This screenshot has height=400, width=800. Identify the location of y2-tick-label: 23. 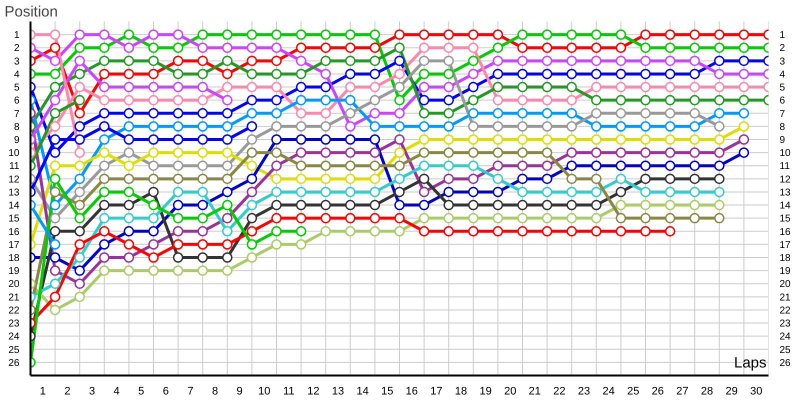
(786, 324).